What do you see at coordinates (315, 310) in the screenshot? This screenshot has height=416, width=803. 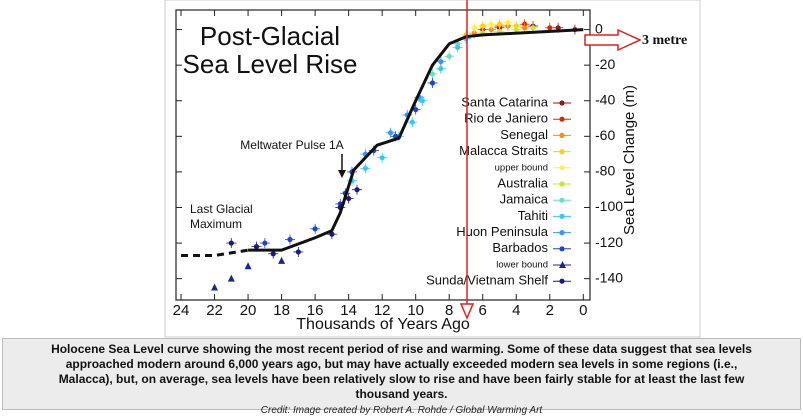 I see `x-tick-label: 16` at bounding box center [315, 310].